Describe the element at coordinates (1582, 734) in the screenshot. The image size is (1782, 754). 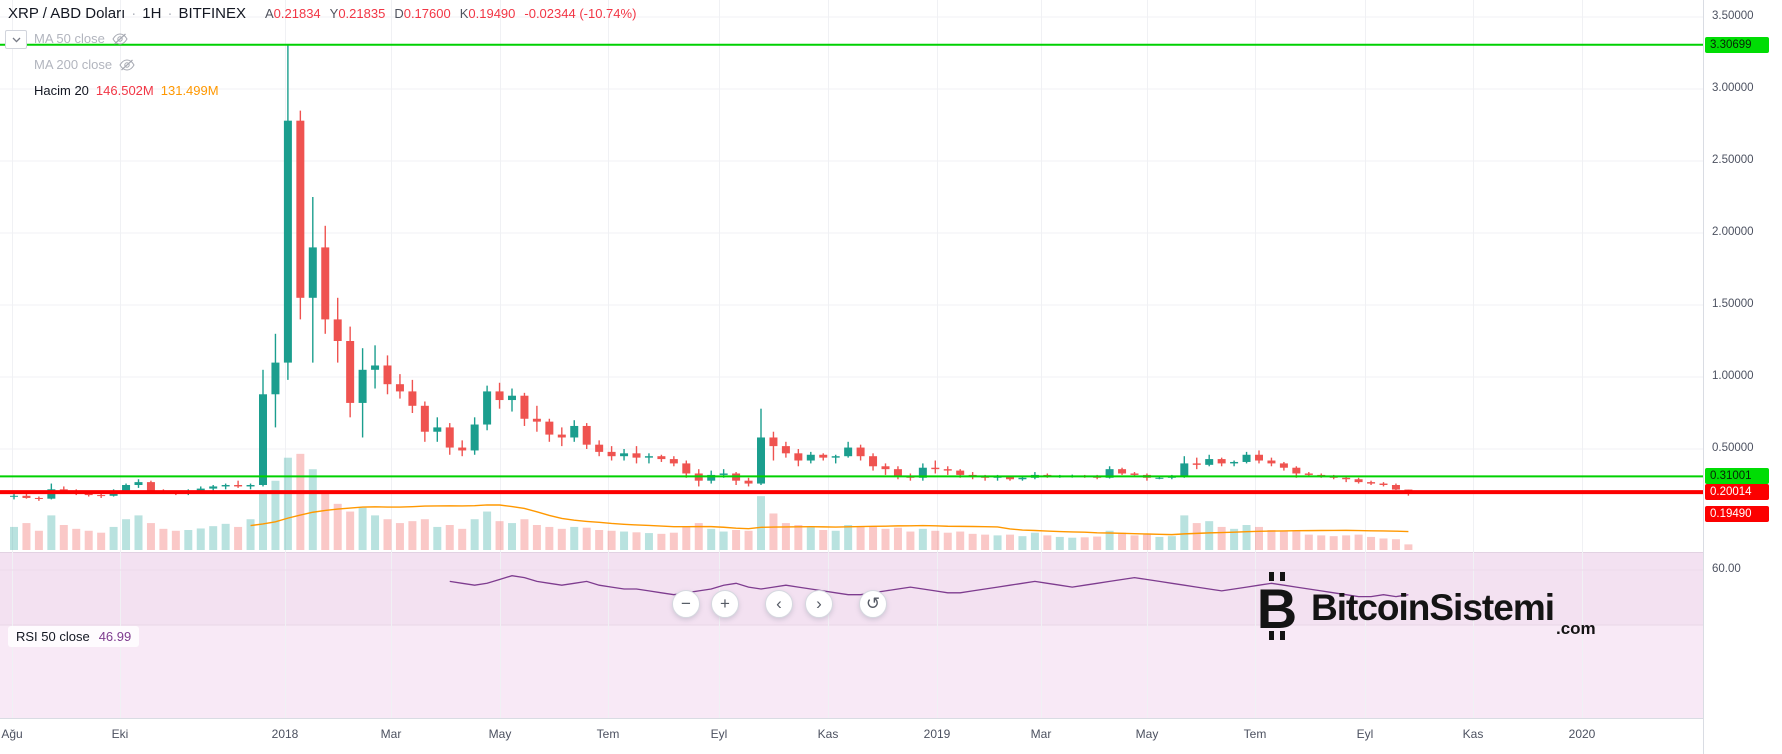
I see `time-axis-label-2020: 2020` at that location.